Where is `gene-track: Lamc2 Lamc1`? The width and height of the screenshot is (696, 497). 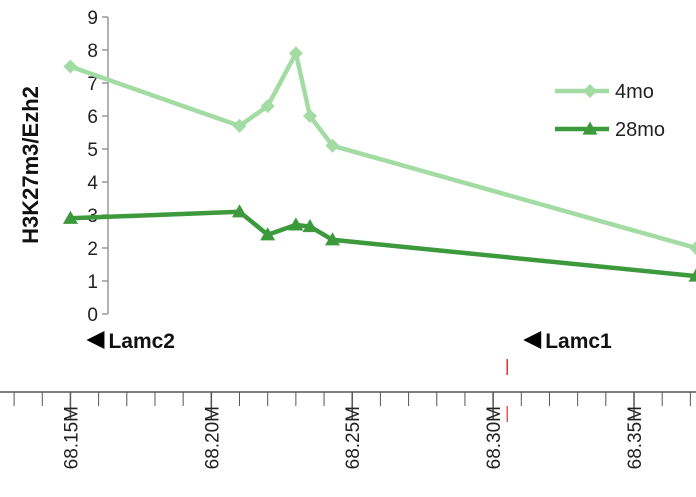 gene-track: Lamc2 Lamc1 is located at coordinates (349, 352).